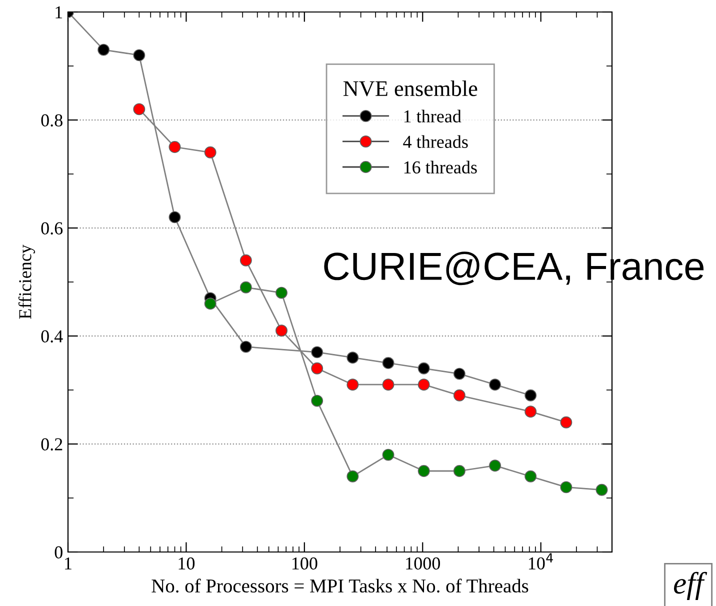 The width and height of the screenshot is (716, 606). I want to click on legend-title: NVE ensemble, so click(410, 88).